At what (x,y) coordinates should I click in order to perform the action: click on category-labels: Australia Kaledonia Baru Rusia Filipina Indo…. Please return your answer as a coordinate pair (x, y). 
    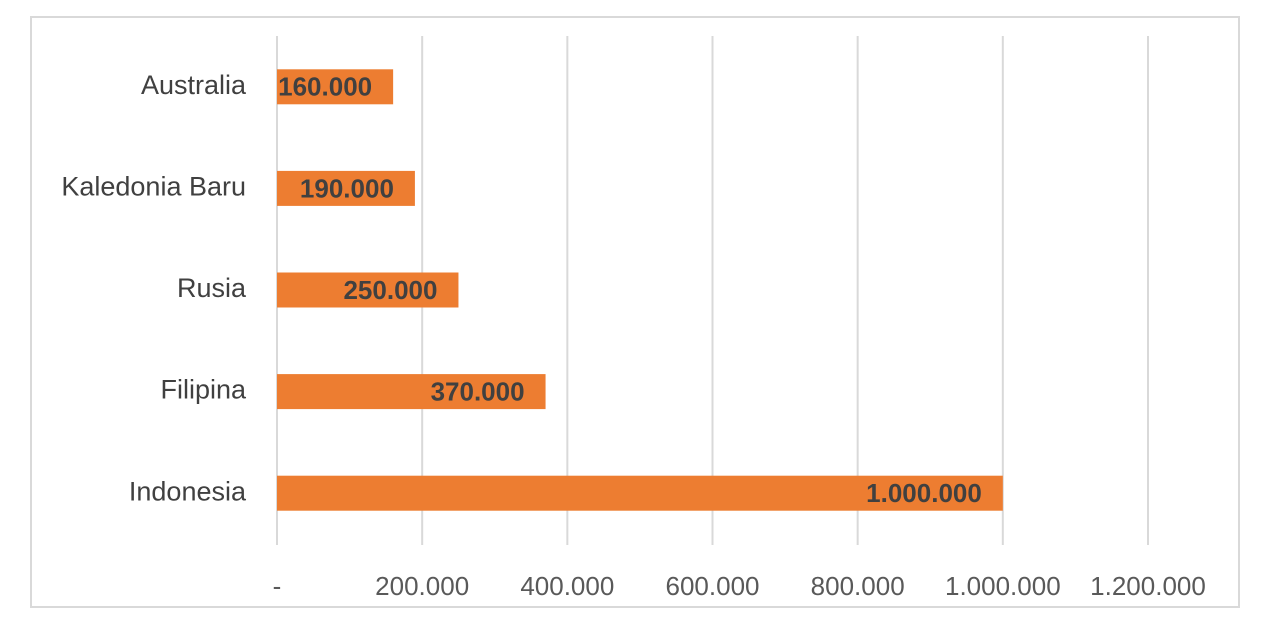
    Looking at the image, I should click on (154, 288).